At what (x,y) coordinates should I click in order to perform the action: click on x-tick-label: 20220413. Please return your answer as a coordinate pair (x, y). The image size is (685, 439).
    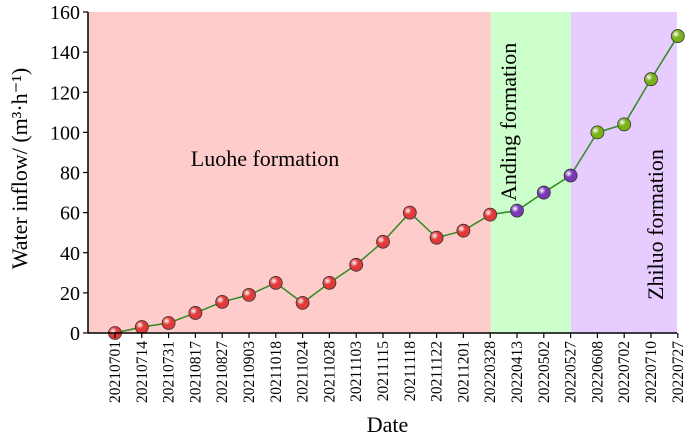
    Looking at the image, I should click on (517, 372).